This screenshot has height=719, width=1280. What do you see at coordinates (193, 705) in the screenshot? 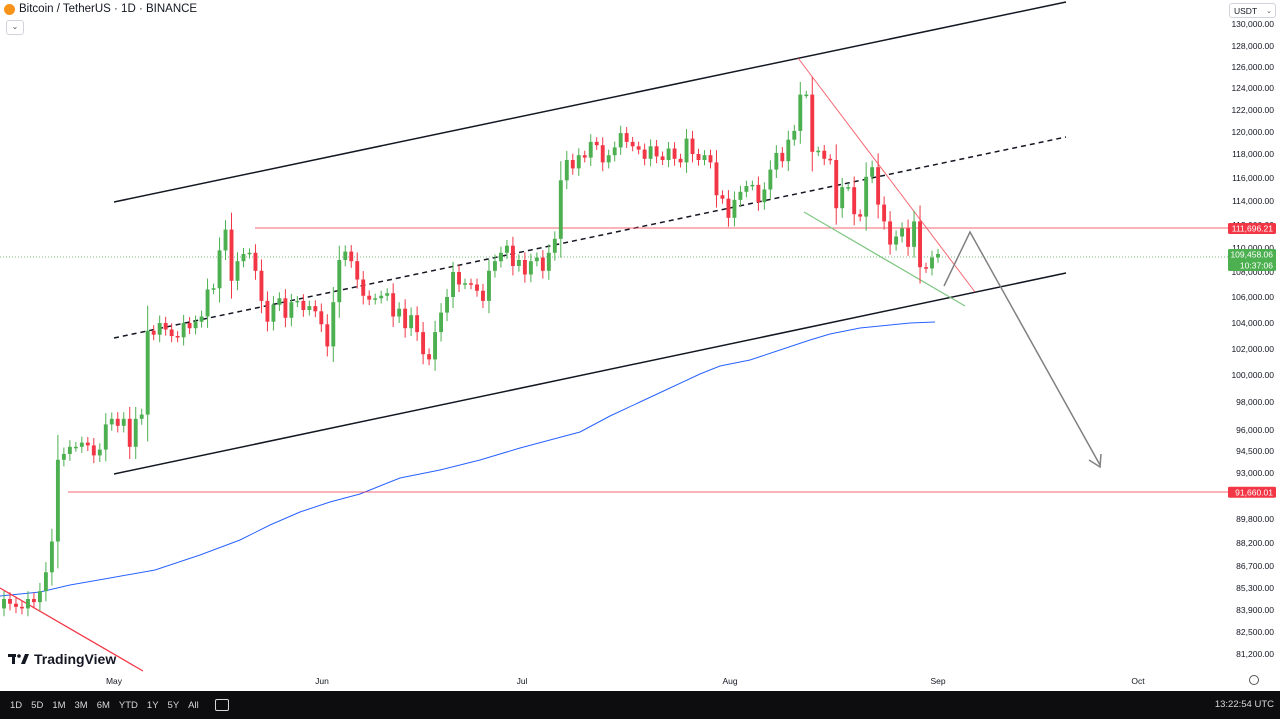
I see `range-button-all: All` at bounding box center [193, 705].